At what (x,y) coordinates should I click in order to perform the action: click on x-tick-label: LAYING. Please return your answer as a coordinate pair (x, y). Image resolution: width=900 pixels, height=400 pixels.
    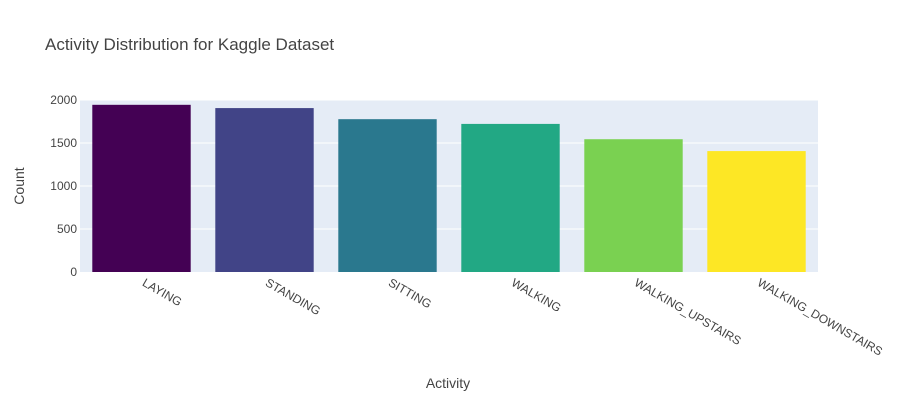
    Looking at the image, I should click on (162, 292).